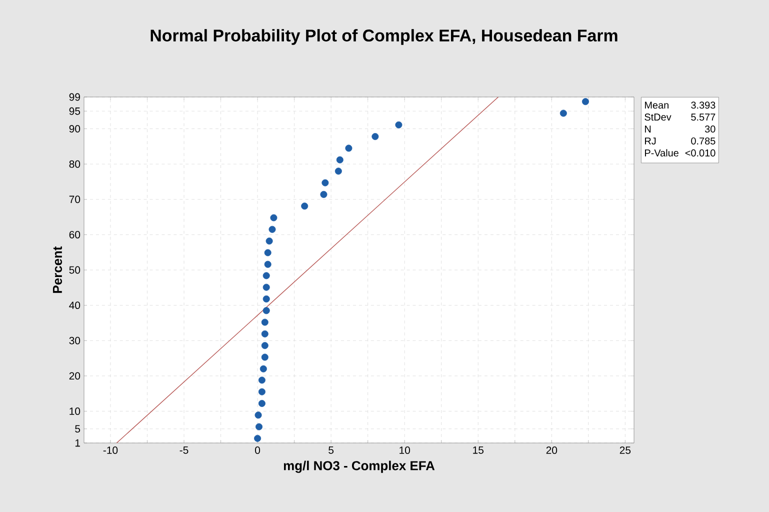 The image size is (769, 512). I want to click on text: 5.577, so click(703, 117).